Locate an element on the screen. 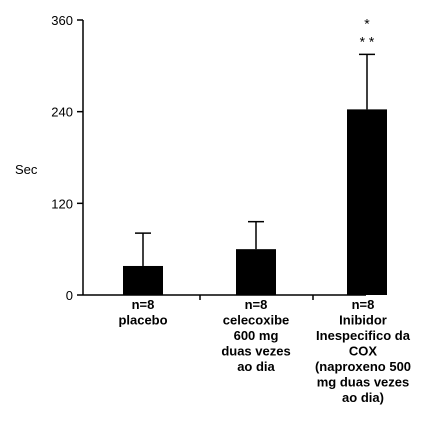 The image size is (421, 439). x-category-label-line: placebo is located at coordinates (142, 320).